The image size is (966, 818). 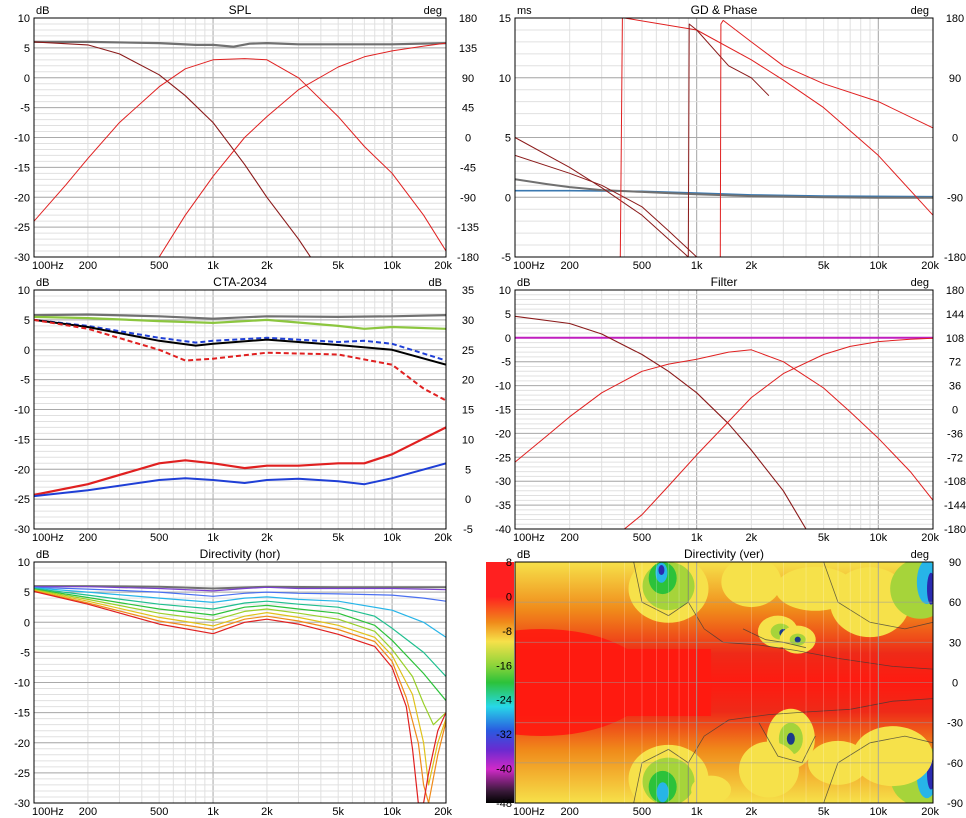 I want to click on y-tick-label: -35, so click(x=503, y=506).